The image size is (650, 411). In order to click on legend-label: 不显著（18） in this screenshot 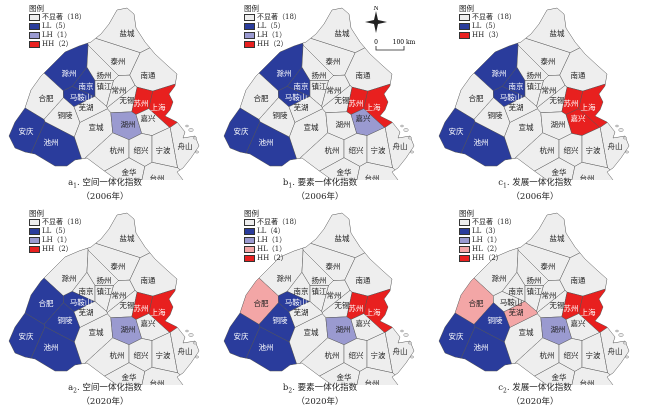, I will do `click(279, 17)`.